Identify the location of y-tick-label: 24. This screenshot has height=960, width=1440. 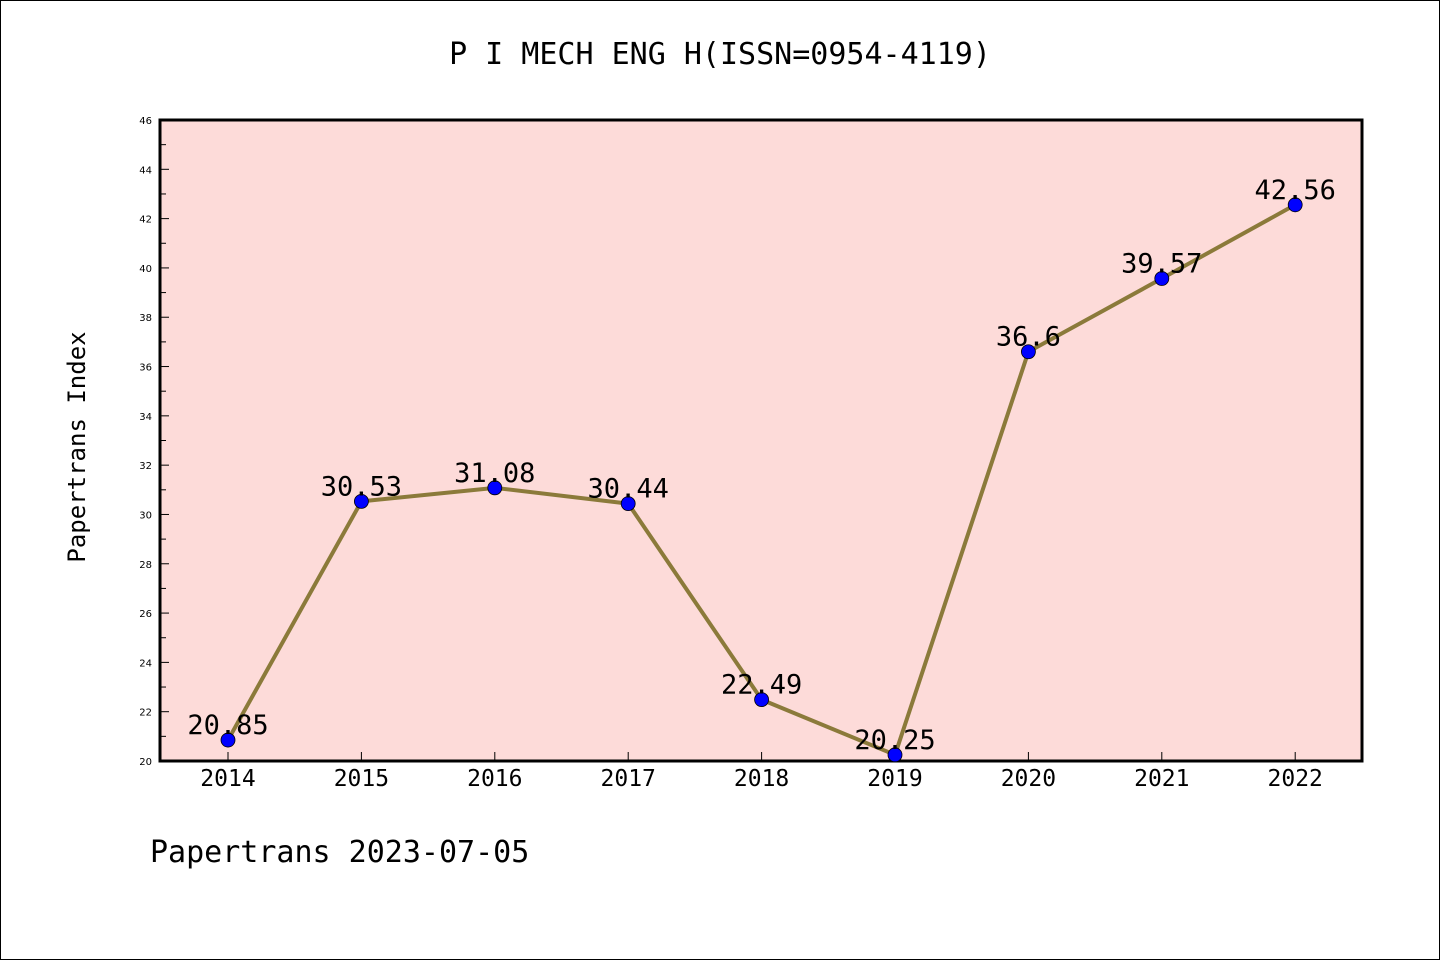
(145, 663).